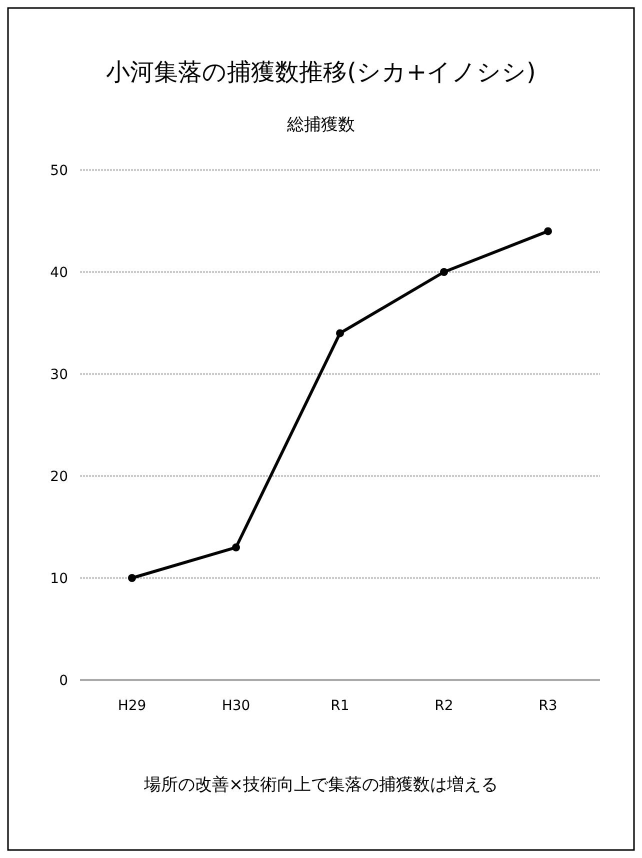 The height and width of the screenshot is (858, 642). I want to click on y-tick-label: 40, so click(59, 273).